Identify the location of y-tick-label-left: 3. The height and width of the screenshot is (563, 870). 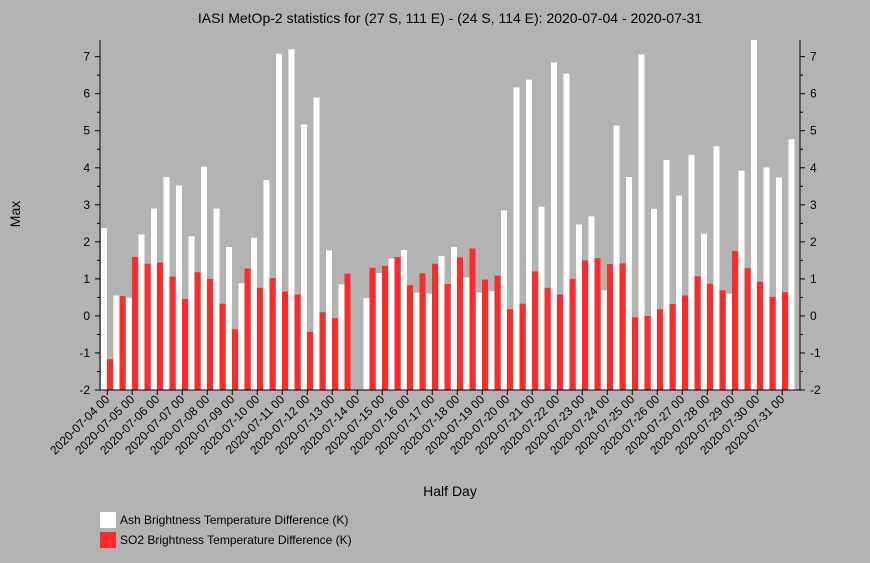
(86, 205).